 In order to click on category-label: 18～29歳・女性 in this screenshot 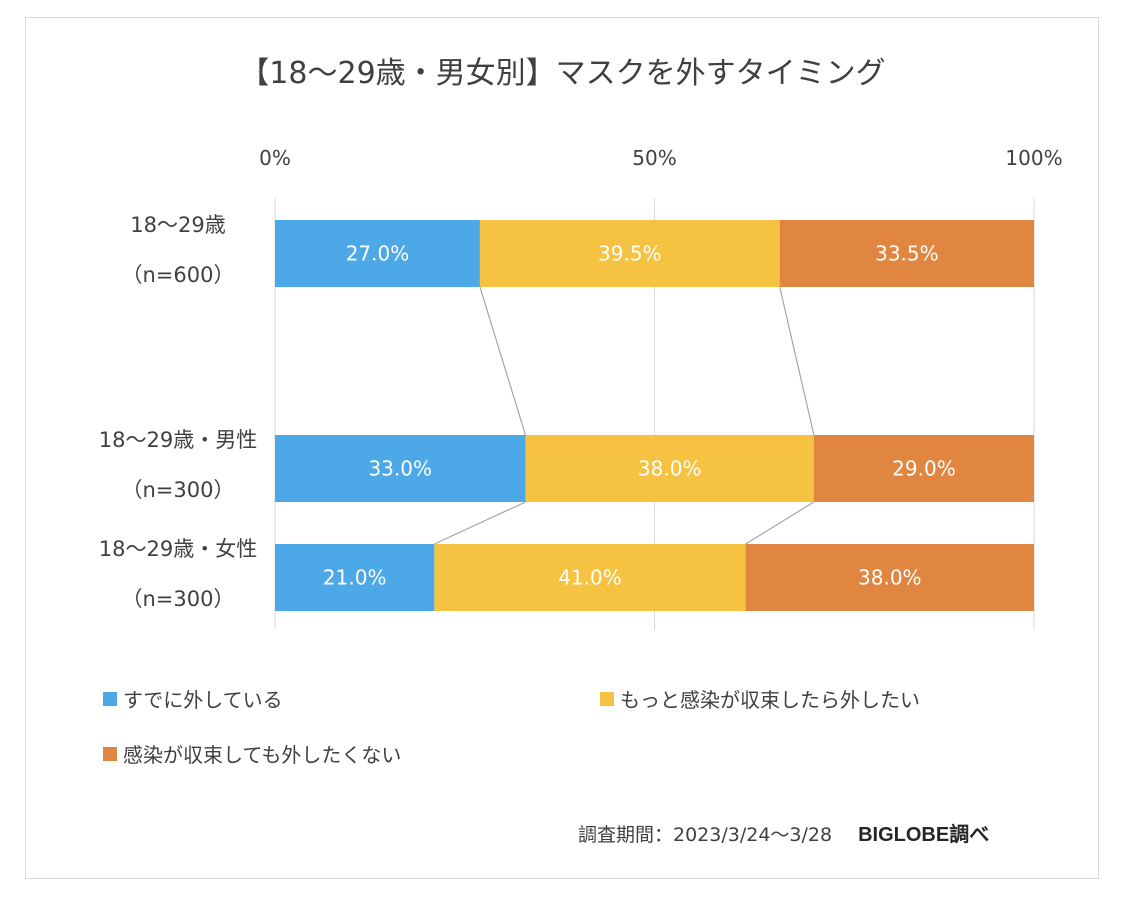, I will do `click(178, 549)`.